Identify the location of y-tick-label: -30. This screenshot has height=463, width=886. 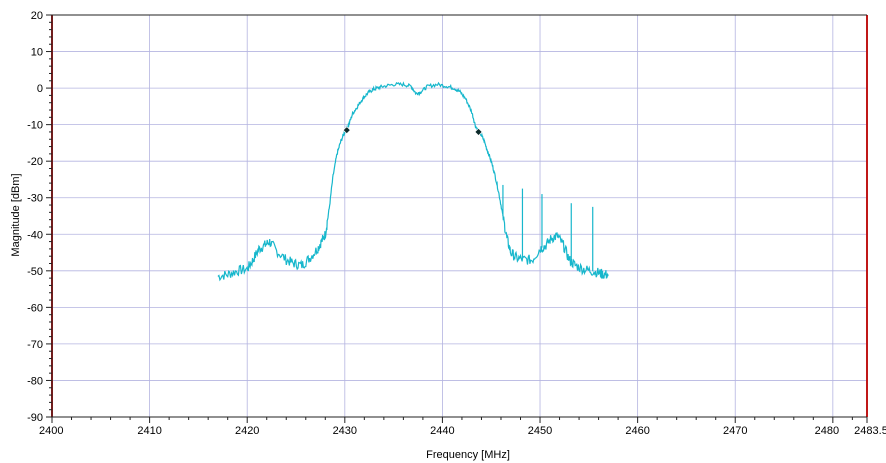
(35, 199).